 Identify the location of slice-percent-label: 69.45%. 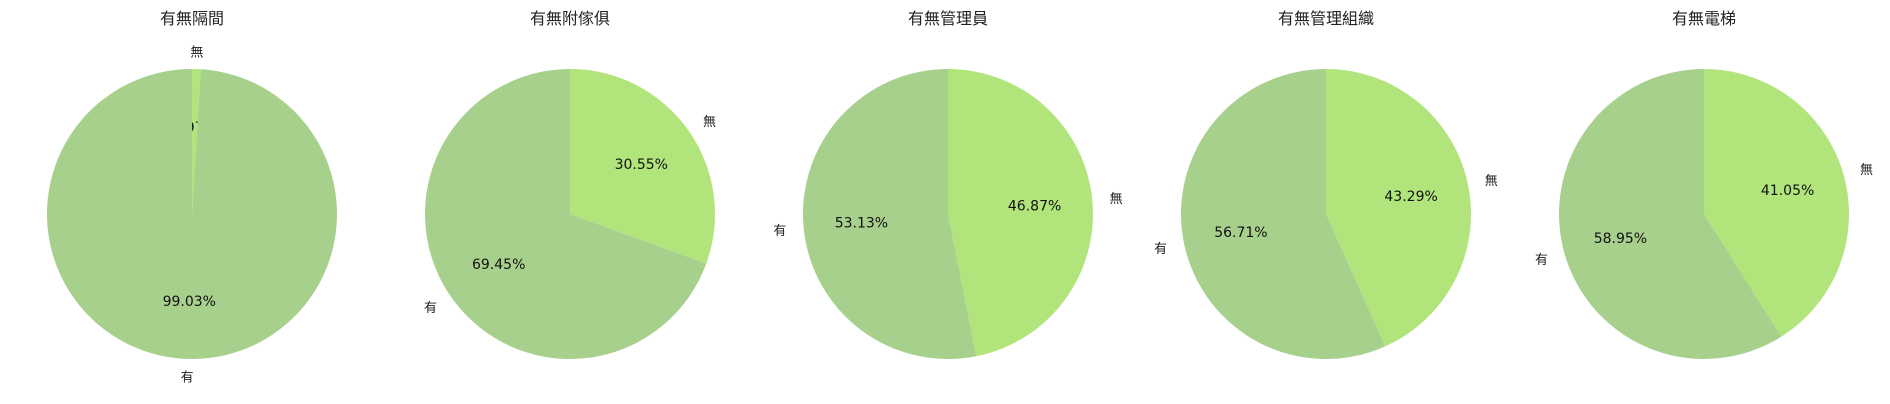
(498, 265).